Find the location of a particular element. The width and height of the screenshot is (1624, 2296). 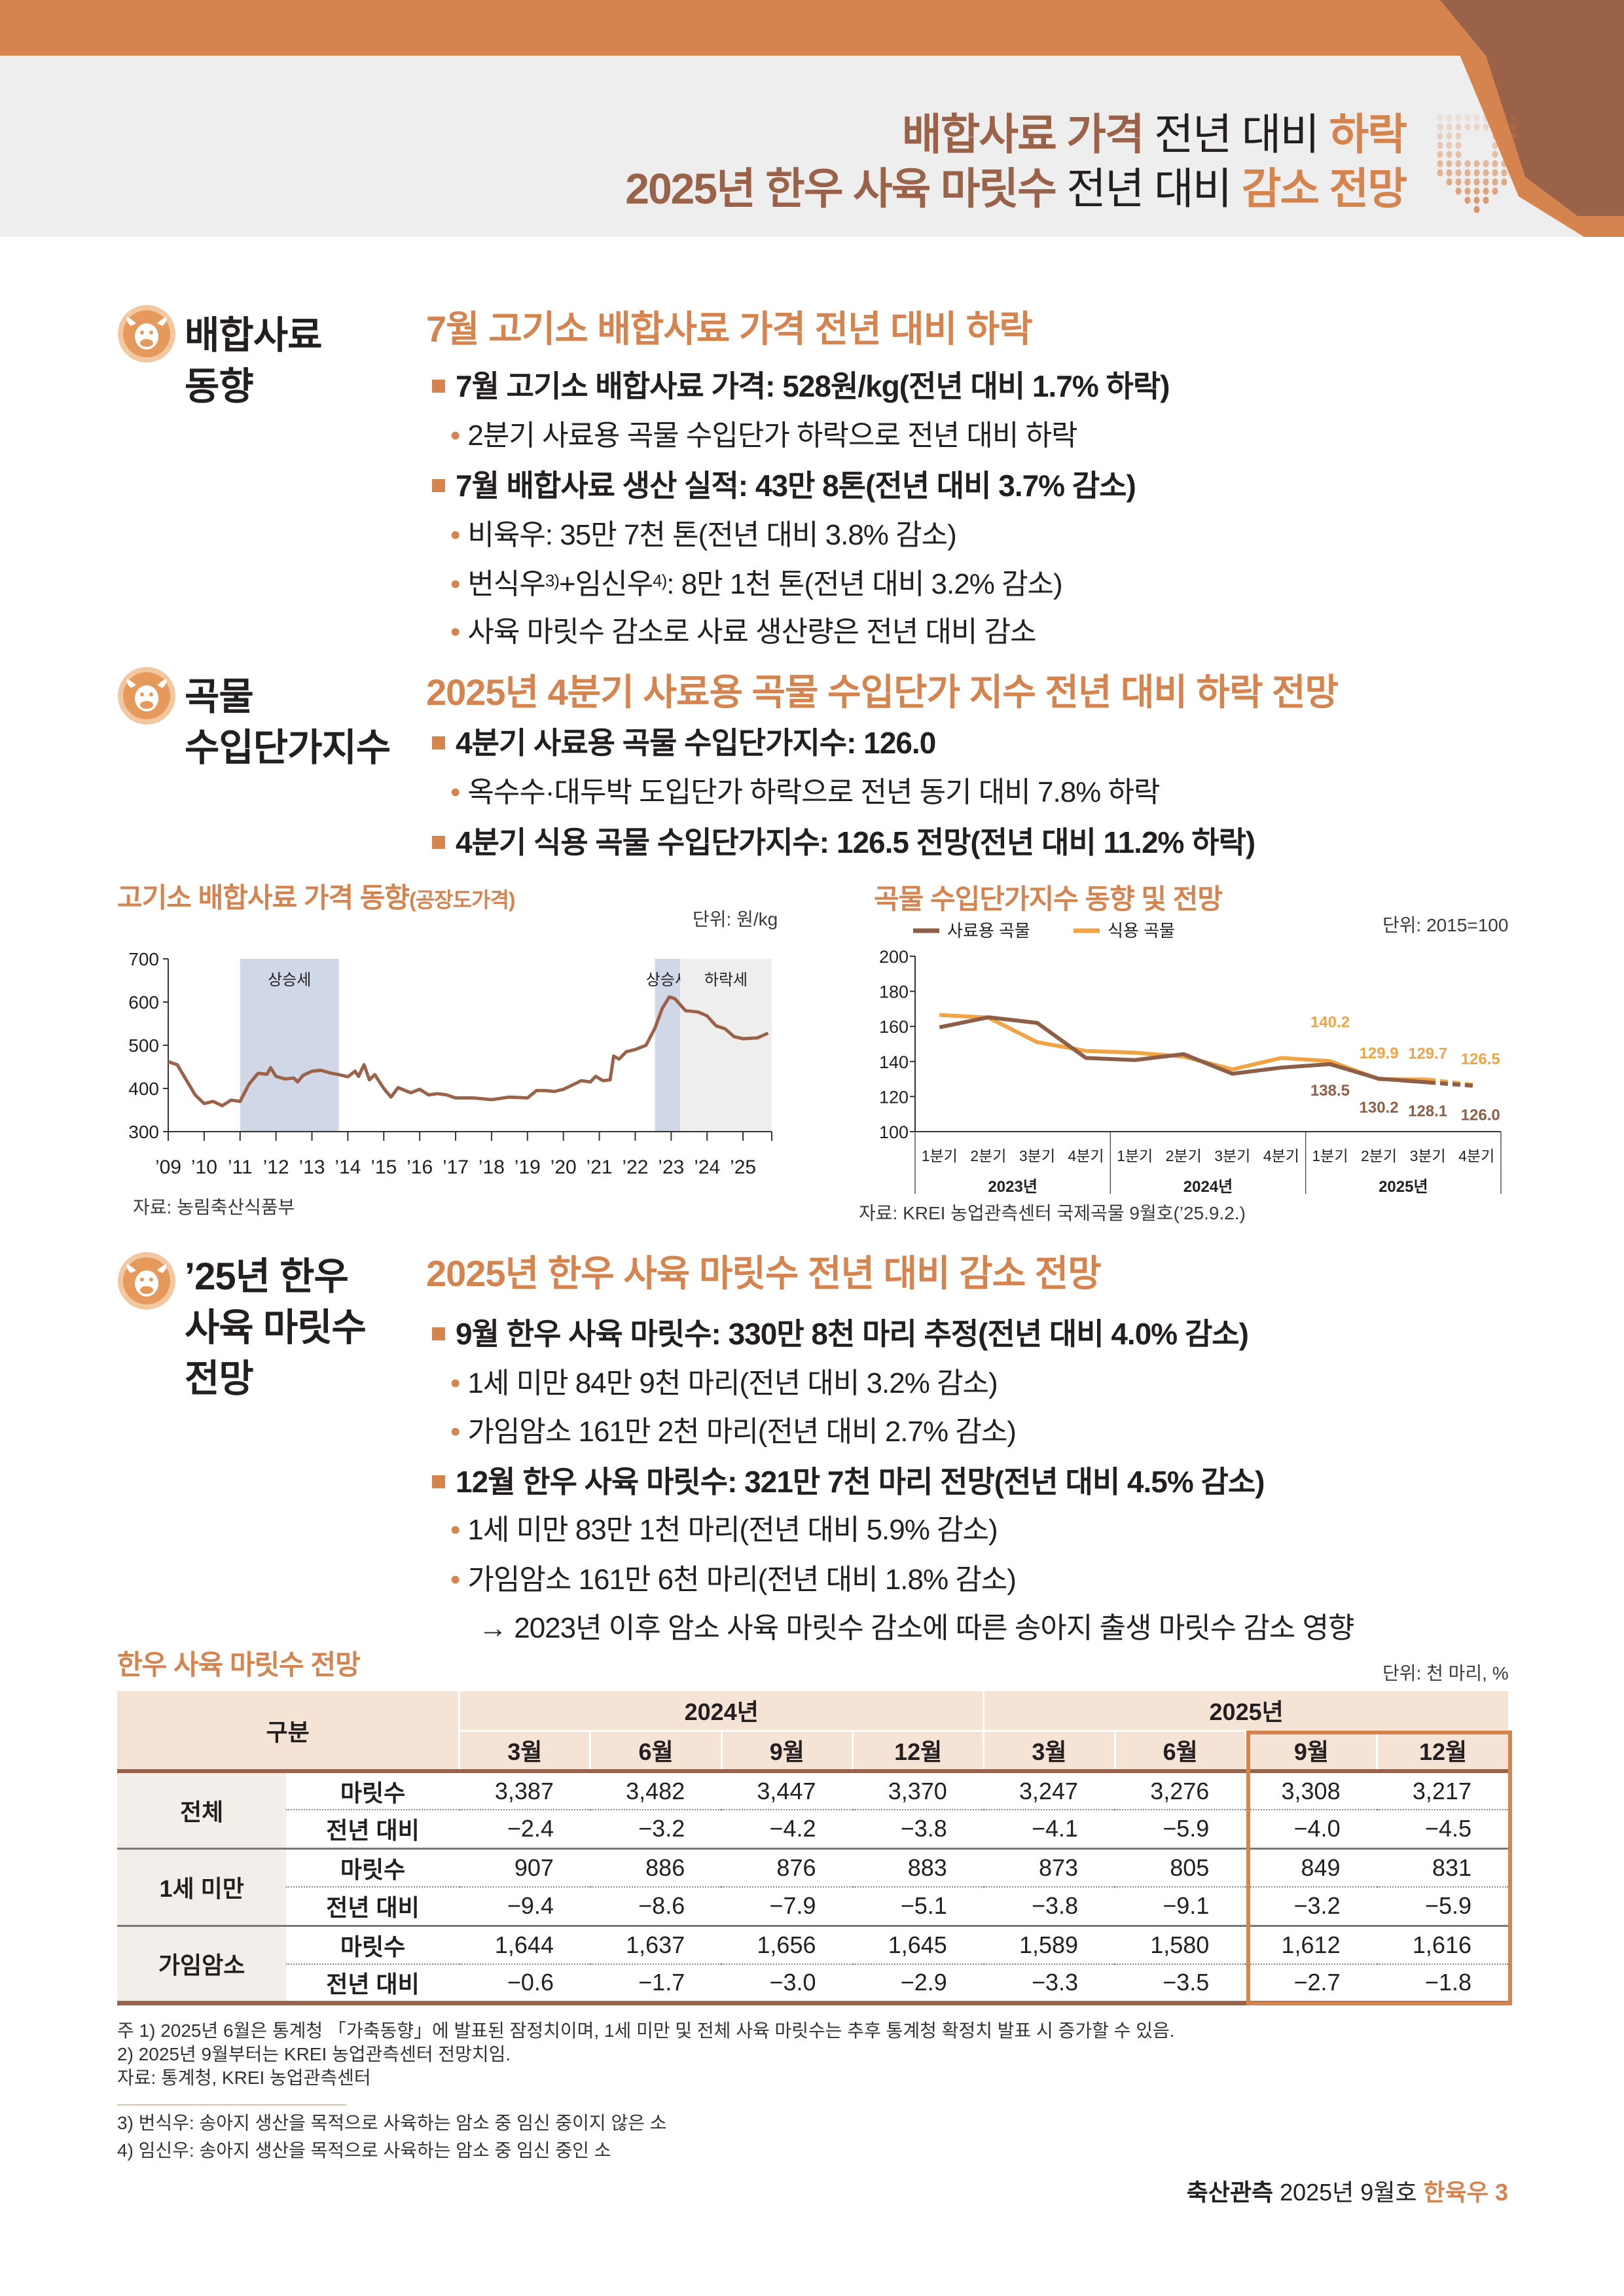

bullet-text: 7월 배합사료 생산 실적: 43만 8톤(전년 대비 3.7% 감소) is located at coordinates (796, 486).